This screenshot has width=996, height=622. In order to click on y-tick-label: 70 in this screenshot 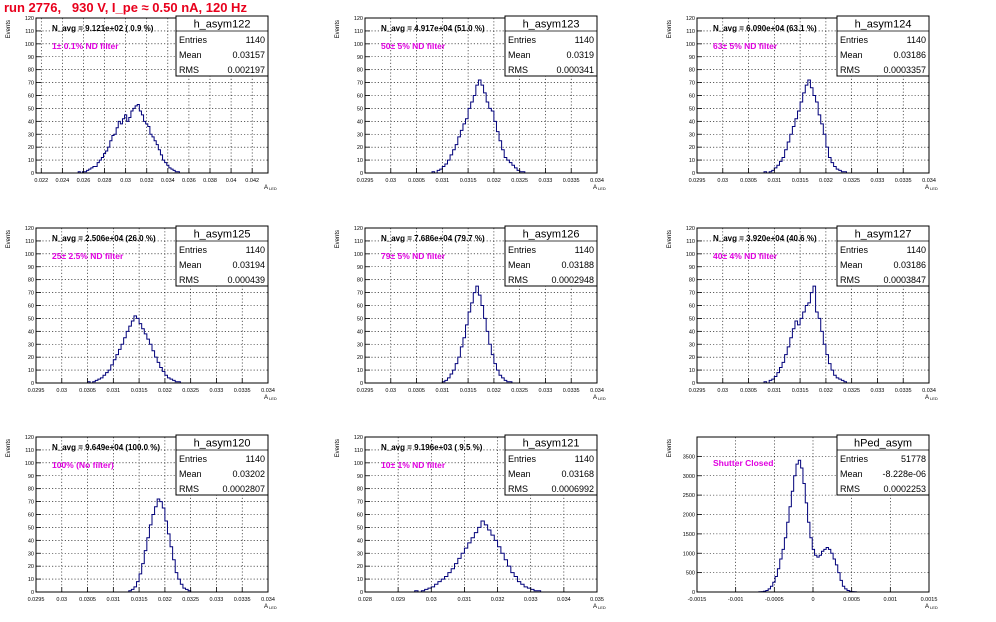, I will do `click(31, 294)`.